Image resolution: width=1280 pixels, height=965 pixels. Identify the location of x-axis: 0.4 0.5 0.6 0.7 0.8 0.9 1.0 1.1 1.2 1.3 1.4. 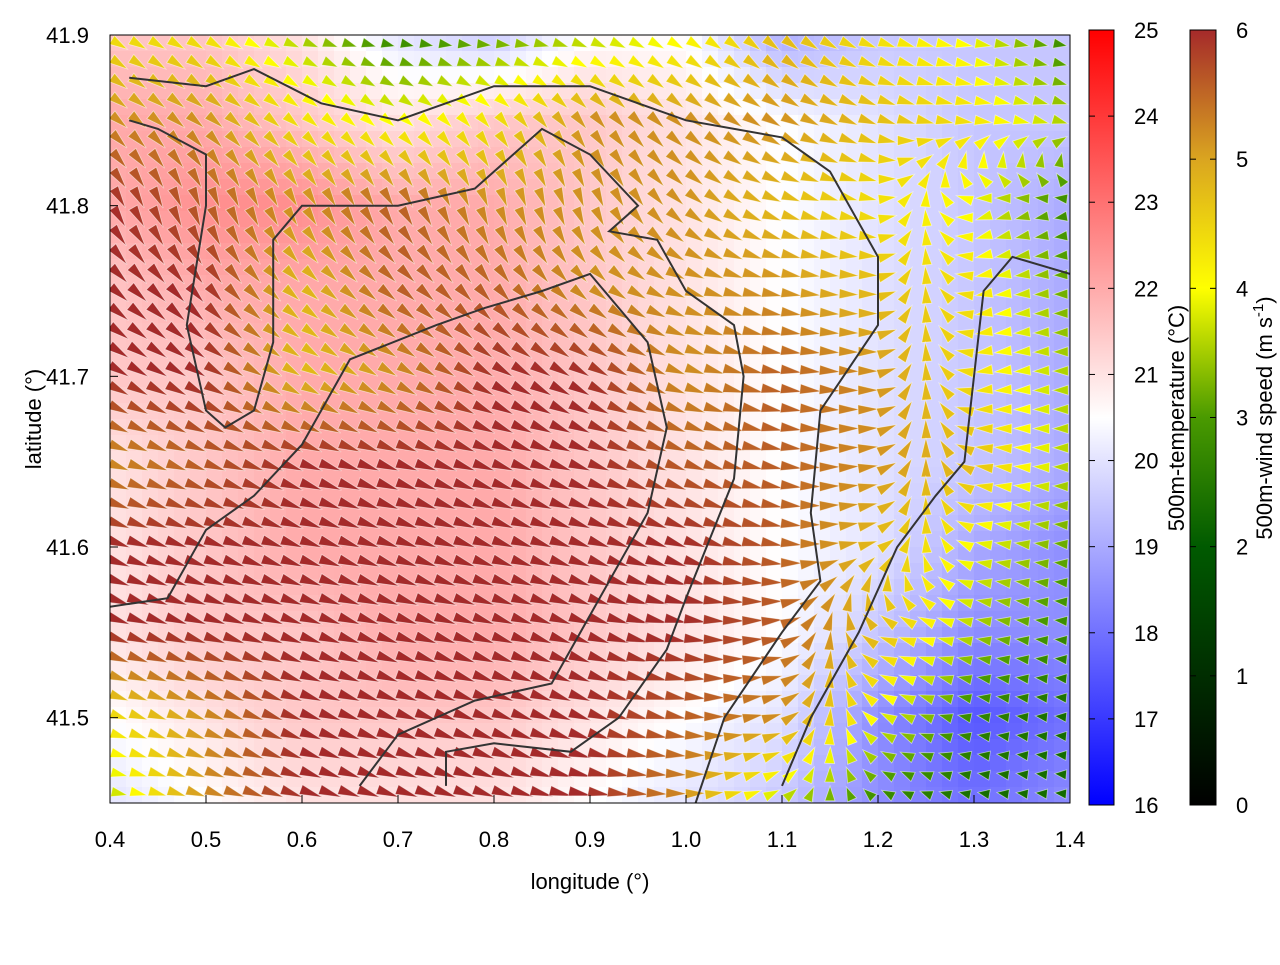
(590, 823).